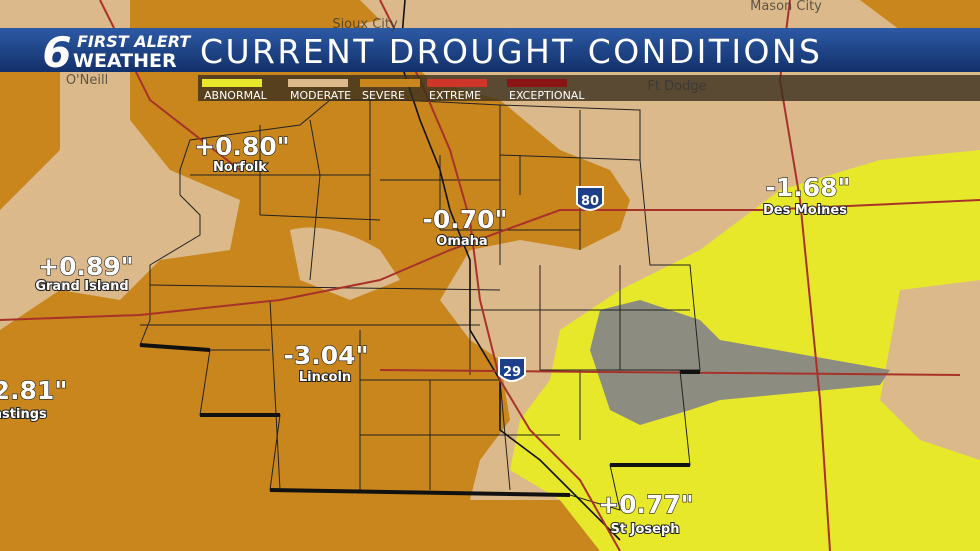 This screenshot has height=551, width=980. I want to click on interstate-number: 29, so click(512, 372).